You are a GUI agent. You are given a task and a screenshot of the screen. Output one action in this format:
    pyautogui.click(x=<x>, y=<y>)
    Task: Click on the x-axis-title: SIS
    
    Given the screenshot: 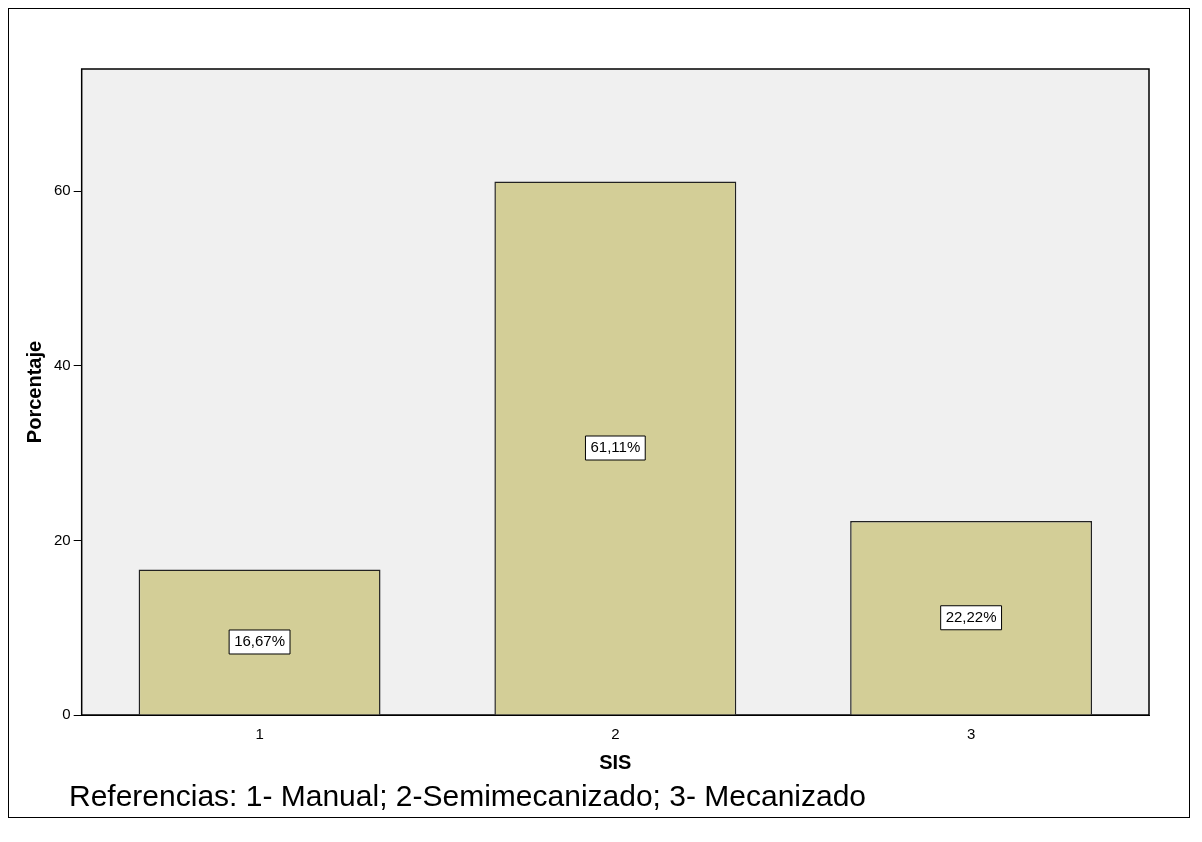 What is the action you would take?
    pyautogui.click(x=615, y=761)
    